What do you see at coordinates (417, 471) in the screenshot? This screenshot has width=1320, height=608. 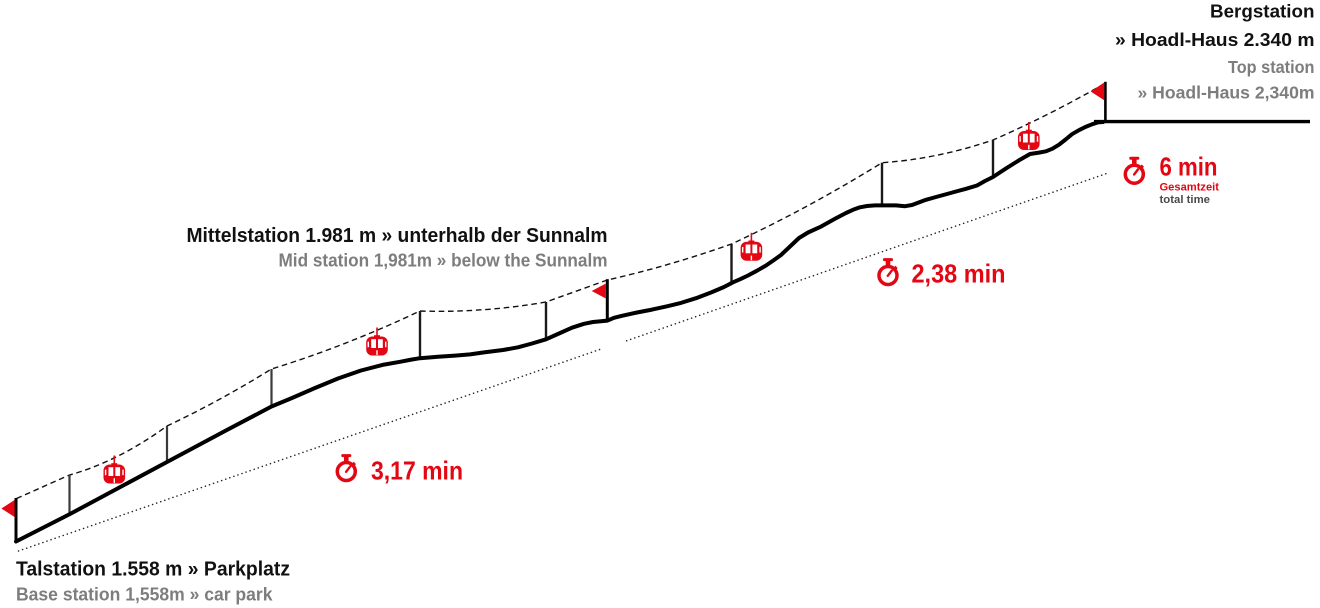 I see `svg-text: 3,17 min` at bounding box center [417, 471].